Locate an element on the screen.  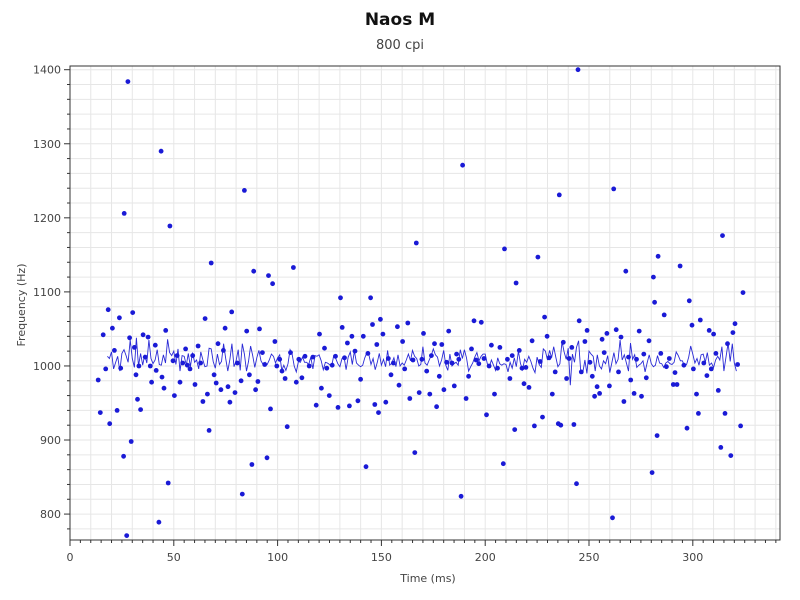
chart-title: Naos M is located at coordinates (400, 20).